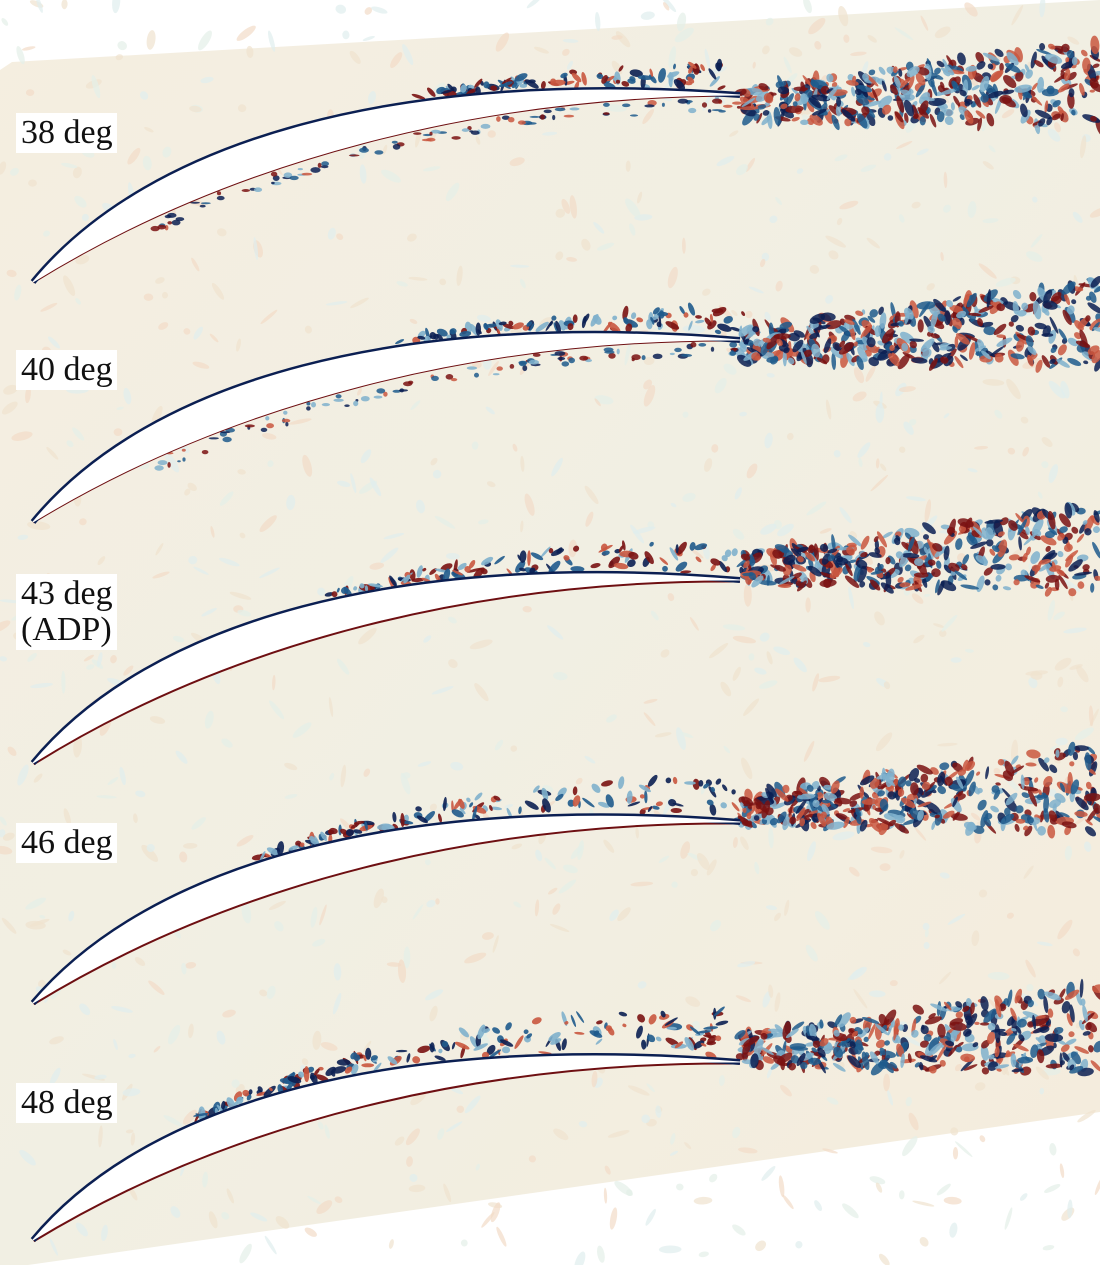 Image resolution: width=1100 pixels, height=1265 pixels. I want to click on angle-label-48: 48 deg, so click(66, 1103).